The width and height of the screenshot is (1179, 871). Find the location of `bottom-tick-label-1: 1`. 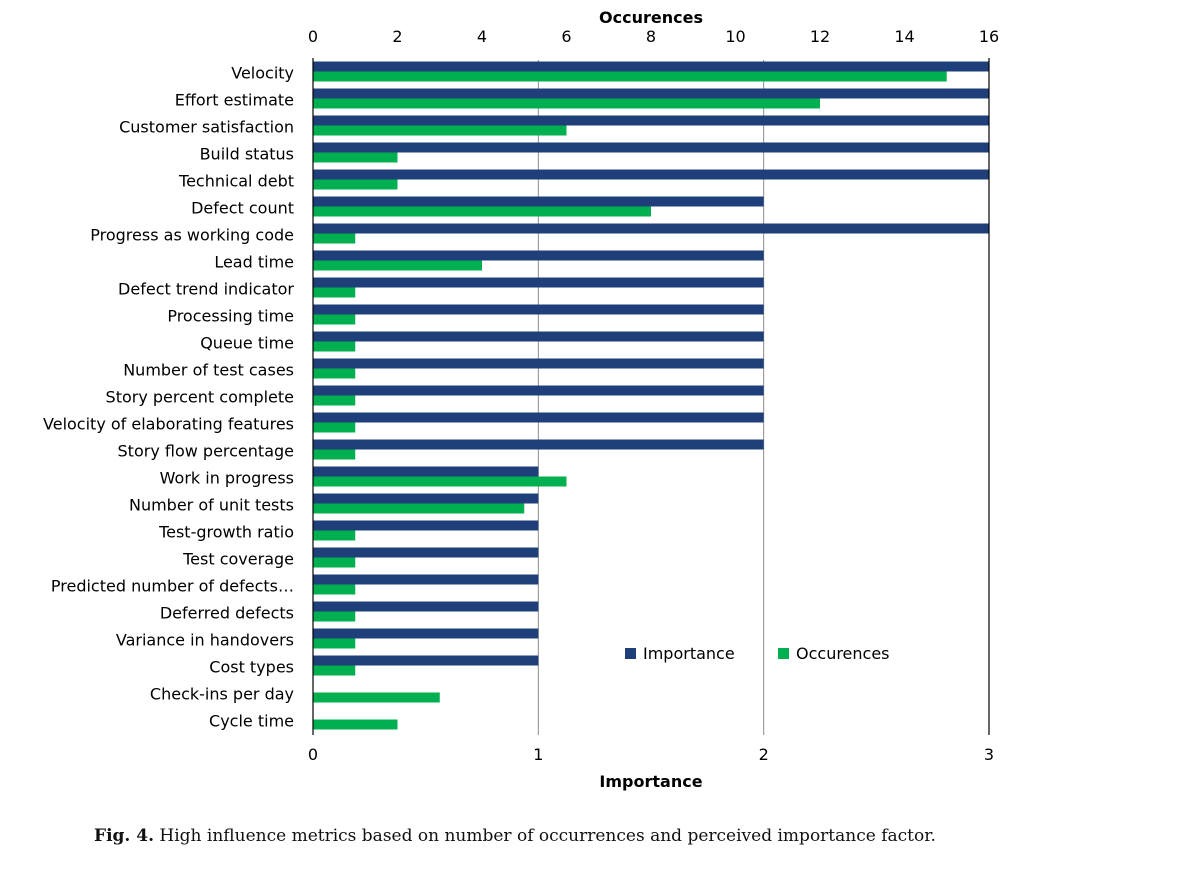

bottom-tick-label-1: 1 is located at coordinates (538, 754).